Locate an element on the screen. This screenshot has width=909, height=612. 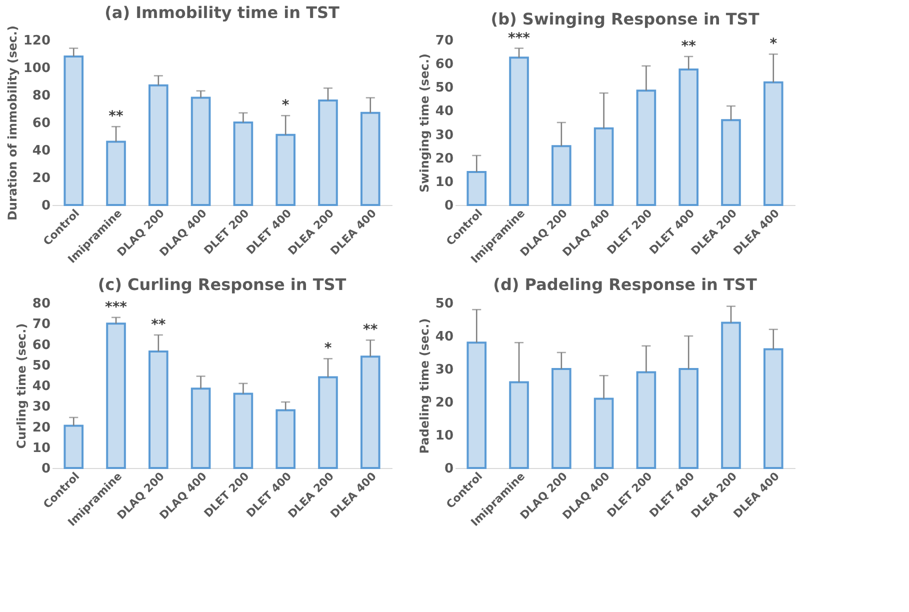
chart-title: (a) Immobility time in TST is located at coordinates (222, 12).